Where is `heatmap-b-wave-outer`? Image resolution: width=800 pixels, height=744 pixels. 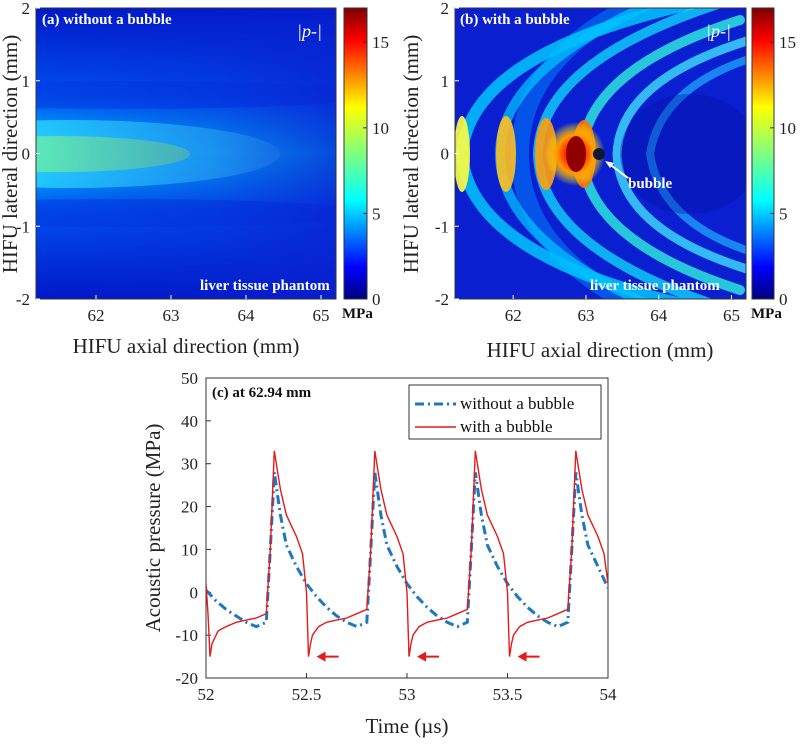 heatmap-b-wave-outer is located at coordinates (579, 153).